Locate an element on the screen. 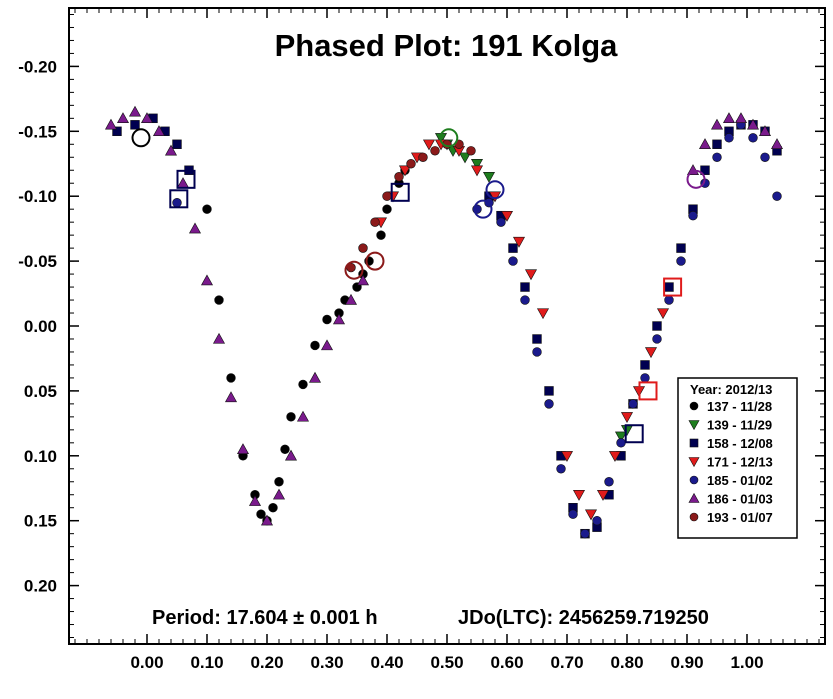 The width and height of the screenshot is (833, 699). legend-entry: 185 - 01/02 is located at coordinates (731, 480).